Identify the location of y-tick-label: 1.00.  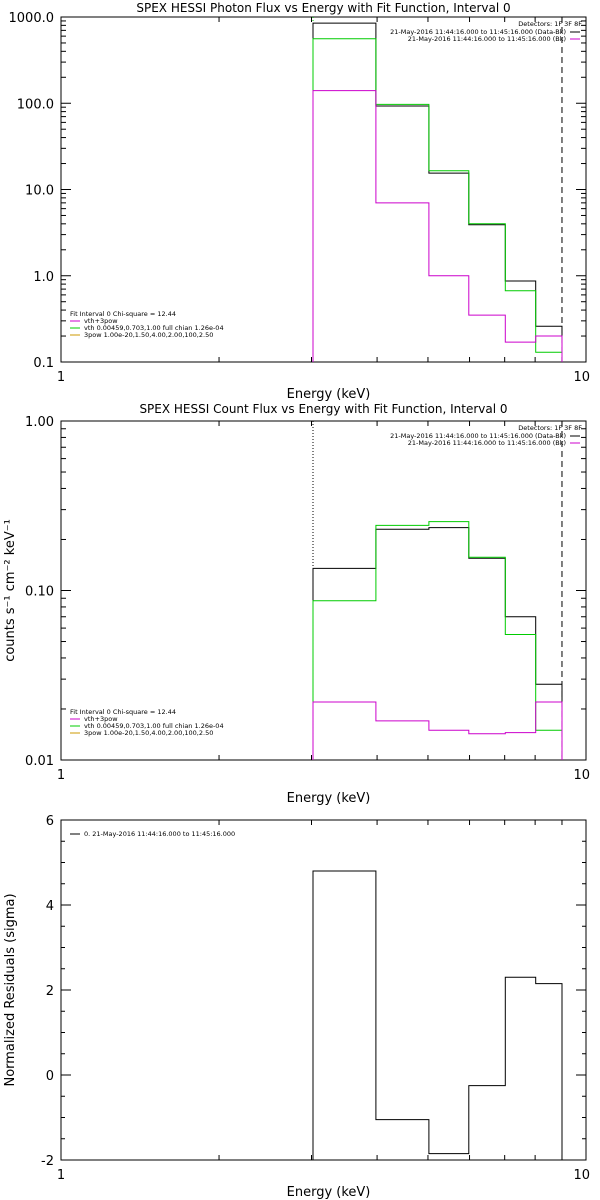
(39, 422).